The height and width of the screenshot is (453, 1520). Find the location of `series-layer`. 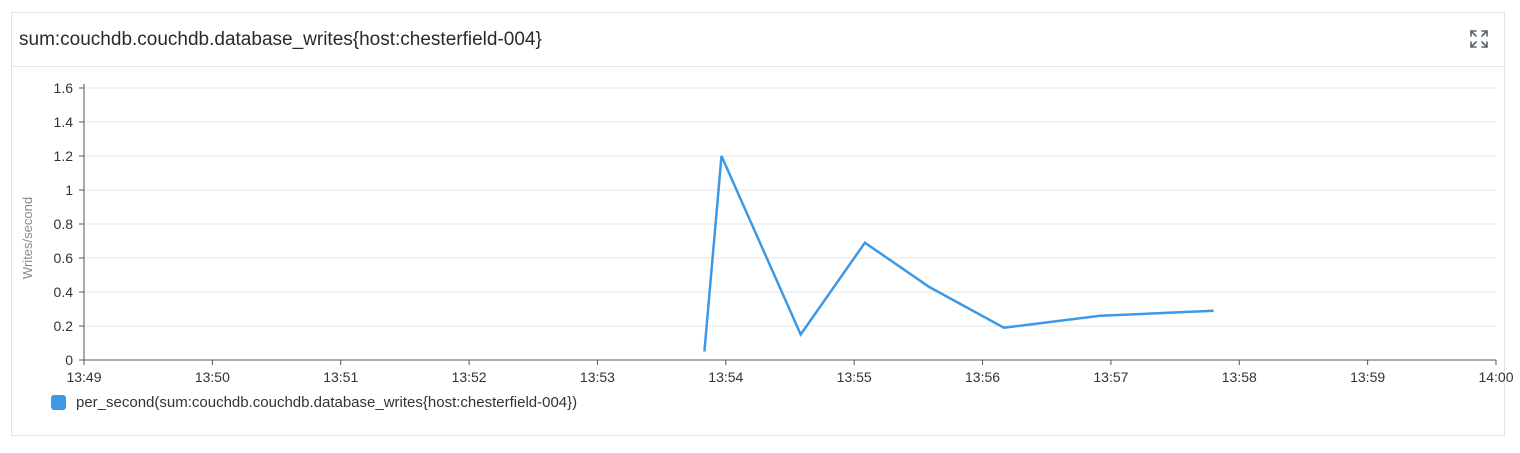

series-layer is located at coordinates (958, 253).